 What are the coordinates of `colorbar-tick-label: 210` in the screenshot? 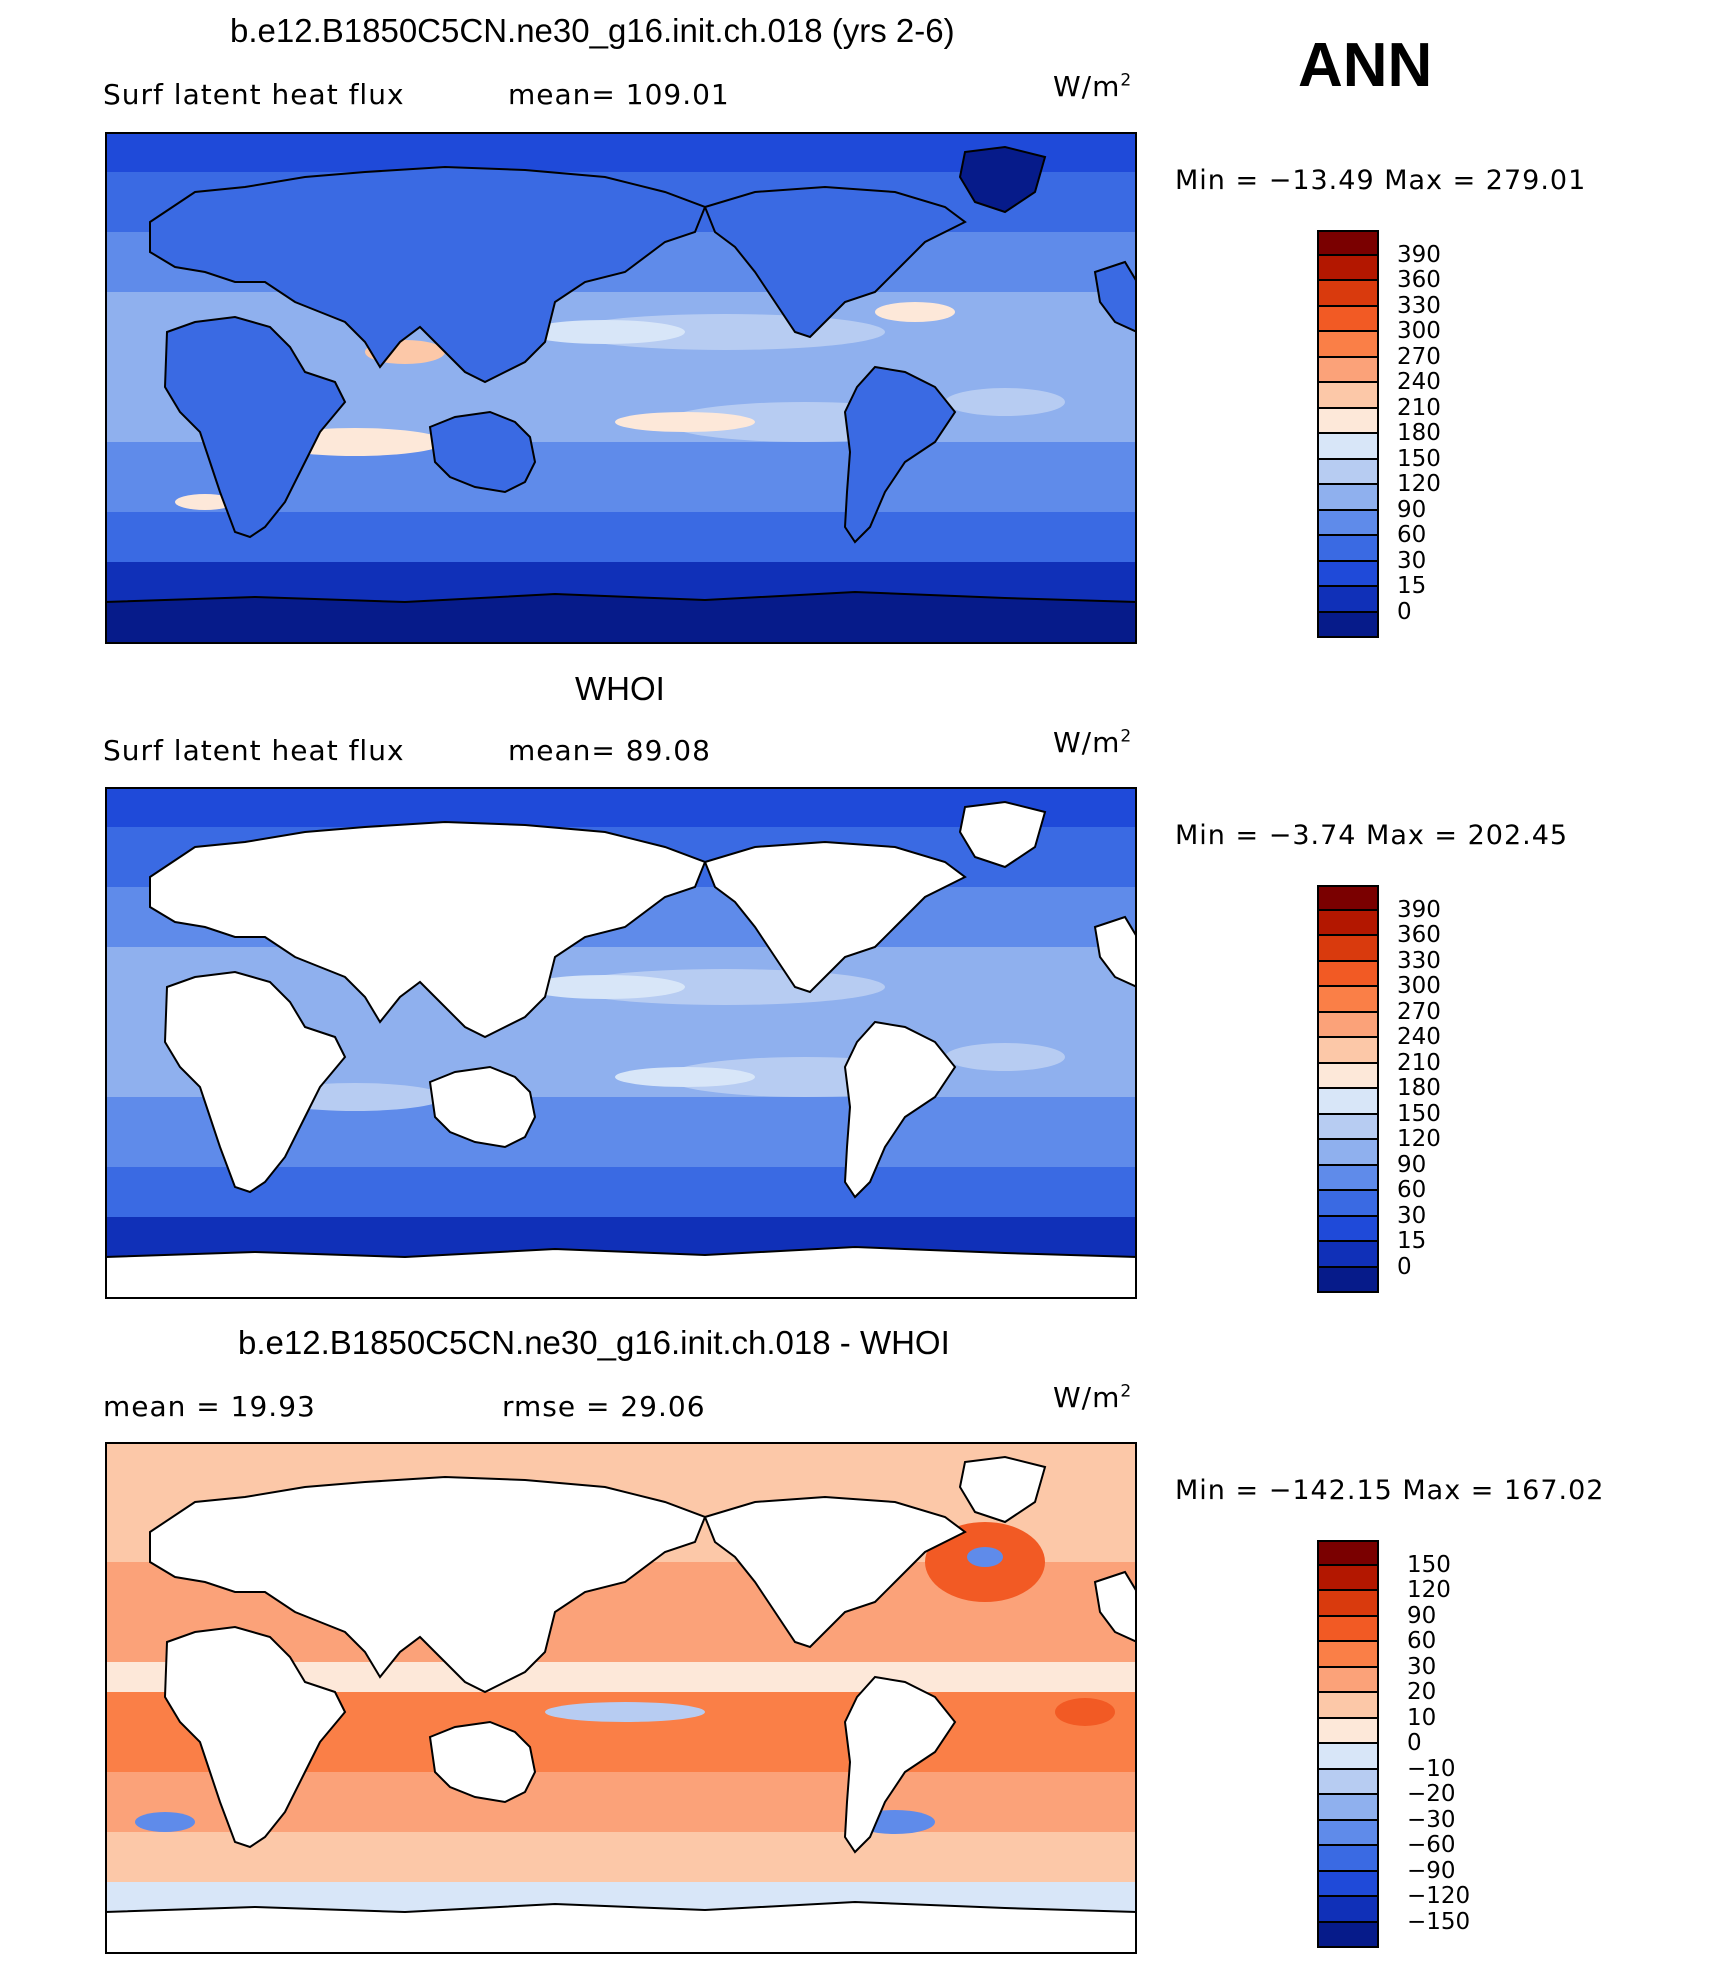 It's located at (1419, 407).